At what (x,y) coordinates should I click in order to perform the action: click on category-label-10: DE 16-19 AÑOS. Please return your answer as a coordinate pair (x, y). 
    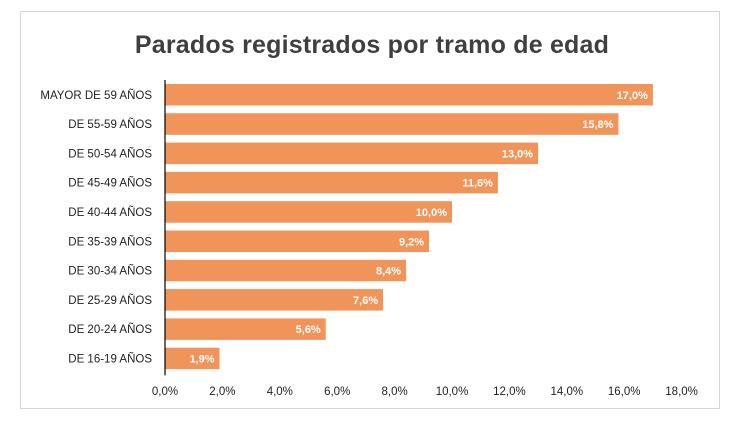
    Looking at the image, I should click on (110, 358).